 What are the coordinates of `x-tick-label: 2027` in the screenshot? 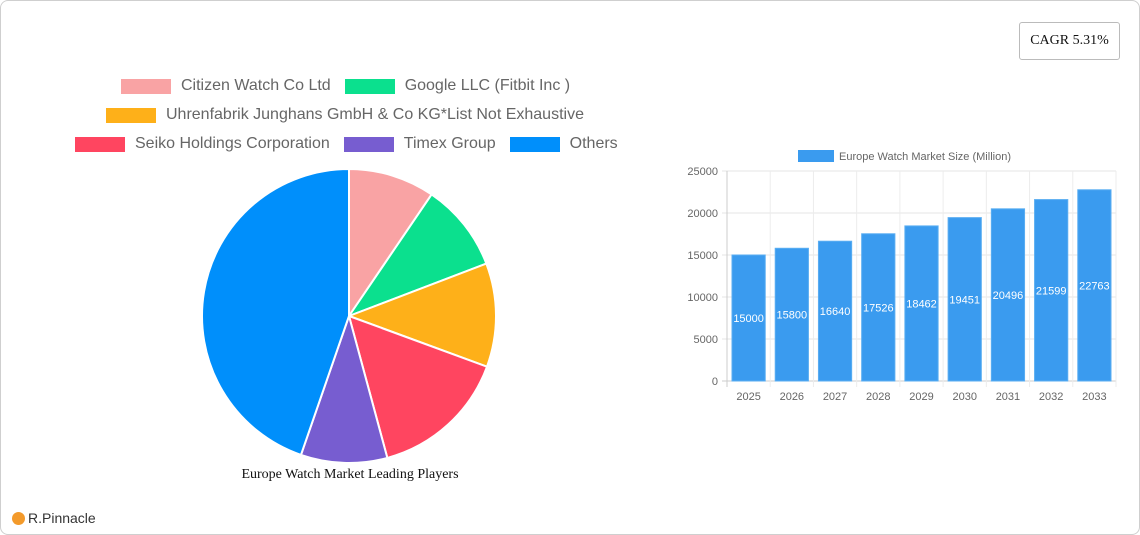 It's located at (835, 397).